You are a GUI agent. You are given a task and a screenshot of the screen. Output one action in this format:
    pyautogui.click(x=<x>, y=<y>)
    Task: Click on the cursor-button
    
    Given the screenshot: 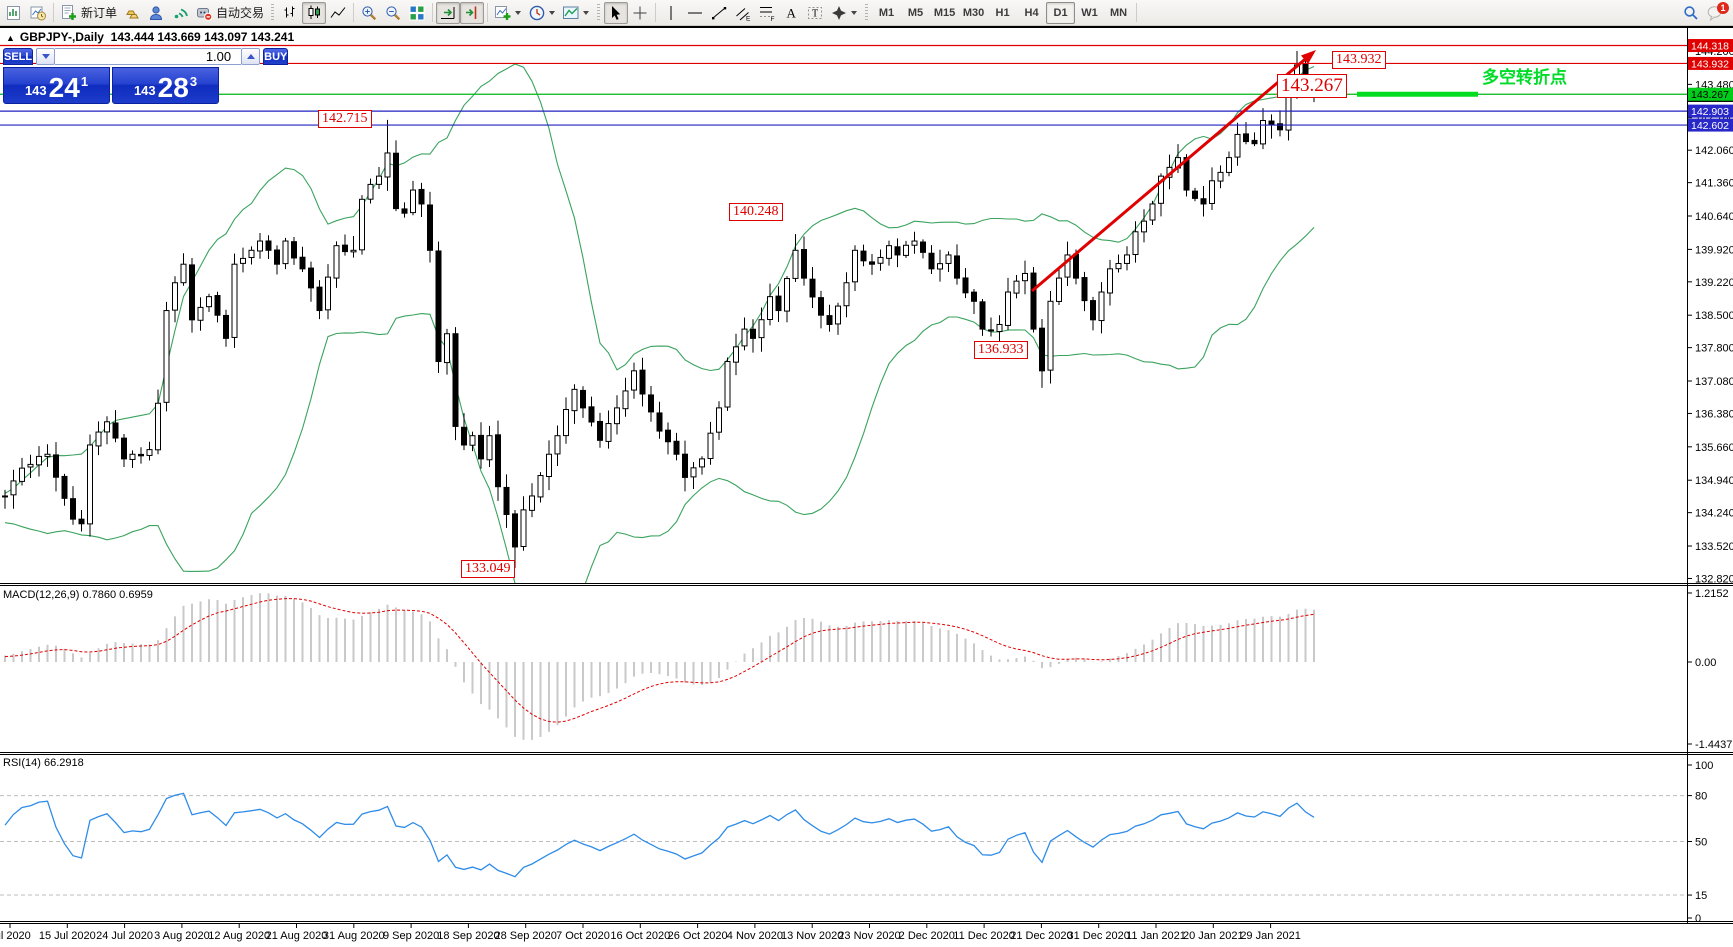 What is the action you would take?
    pyautogui.click(x=616, y=12)
    